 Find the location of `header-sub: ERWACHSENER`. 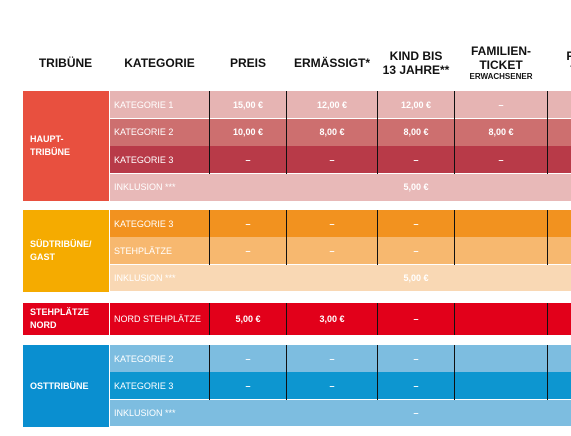

header-sub: ERWACHSENER is located at coordinates (501, 76).